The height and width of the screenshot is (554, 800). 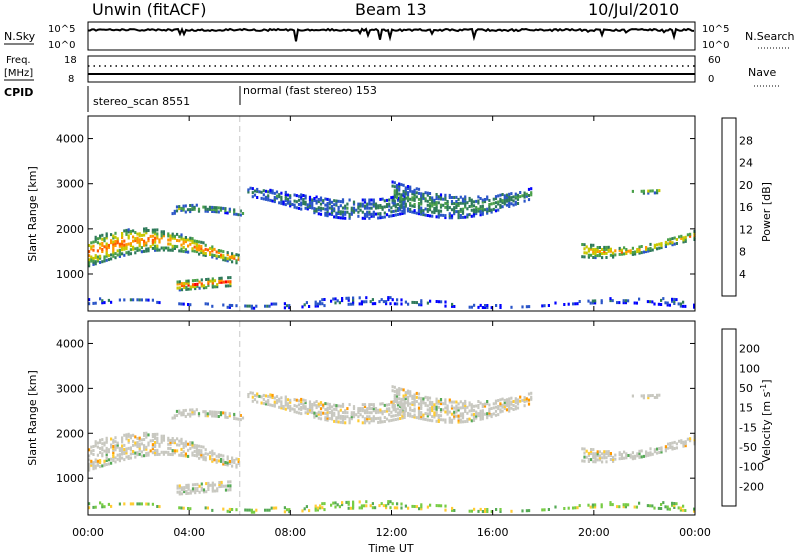 I want to click on nave-label: Nave, so click(x=762, y=72).